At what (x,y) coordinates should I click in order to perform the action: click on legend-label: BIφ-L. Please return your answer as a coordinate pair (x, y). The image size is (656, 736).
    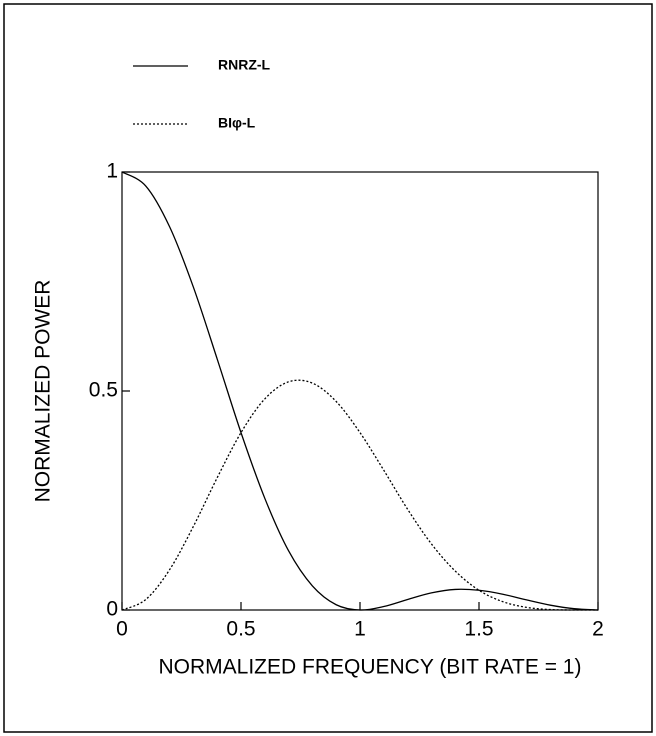
    Looking at the image, I should click on (237, 123).